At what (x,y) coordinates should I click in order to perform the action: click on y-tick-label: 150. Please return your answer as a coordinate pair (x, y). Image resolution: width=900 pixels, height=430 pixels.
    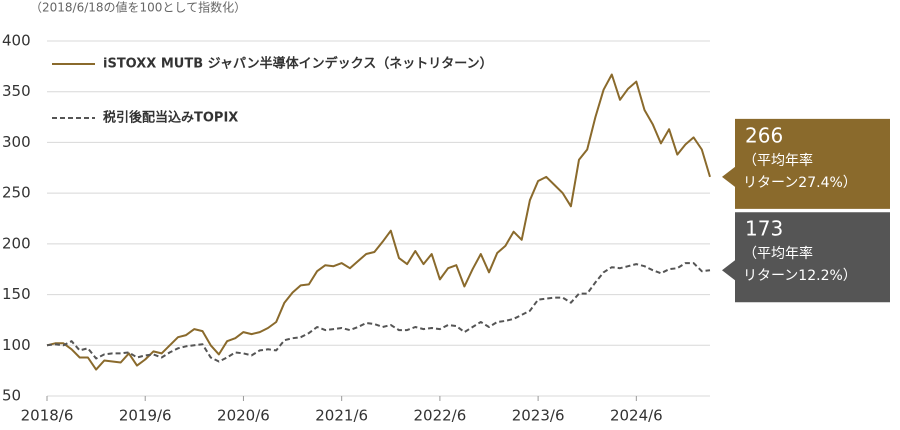
    Looking at the image, I should click on (16, 294).